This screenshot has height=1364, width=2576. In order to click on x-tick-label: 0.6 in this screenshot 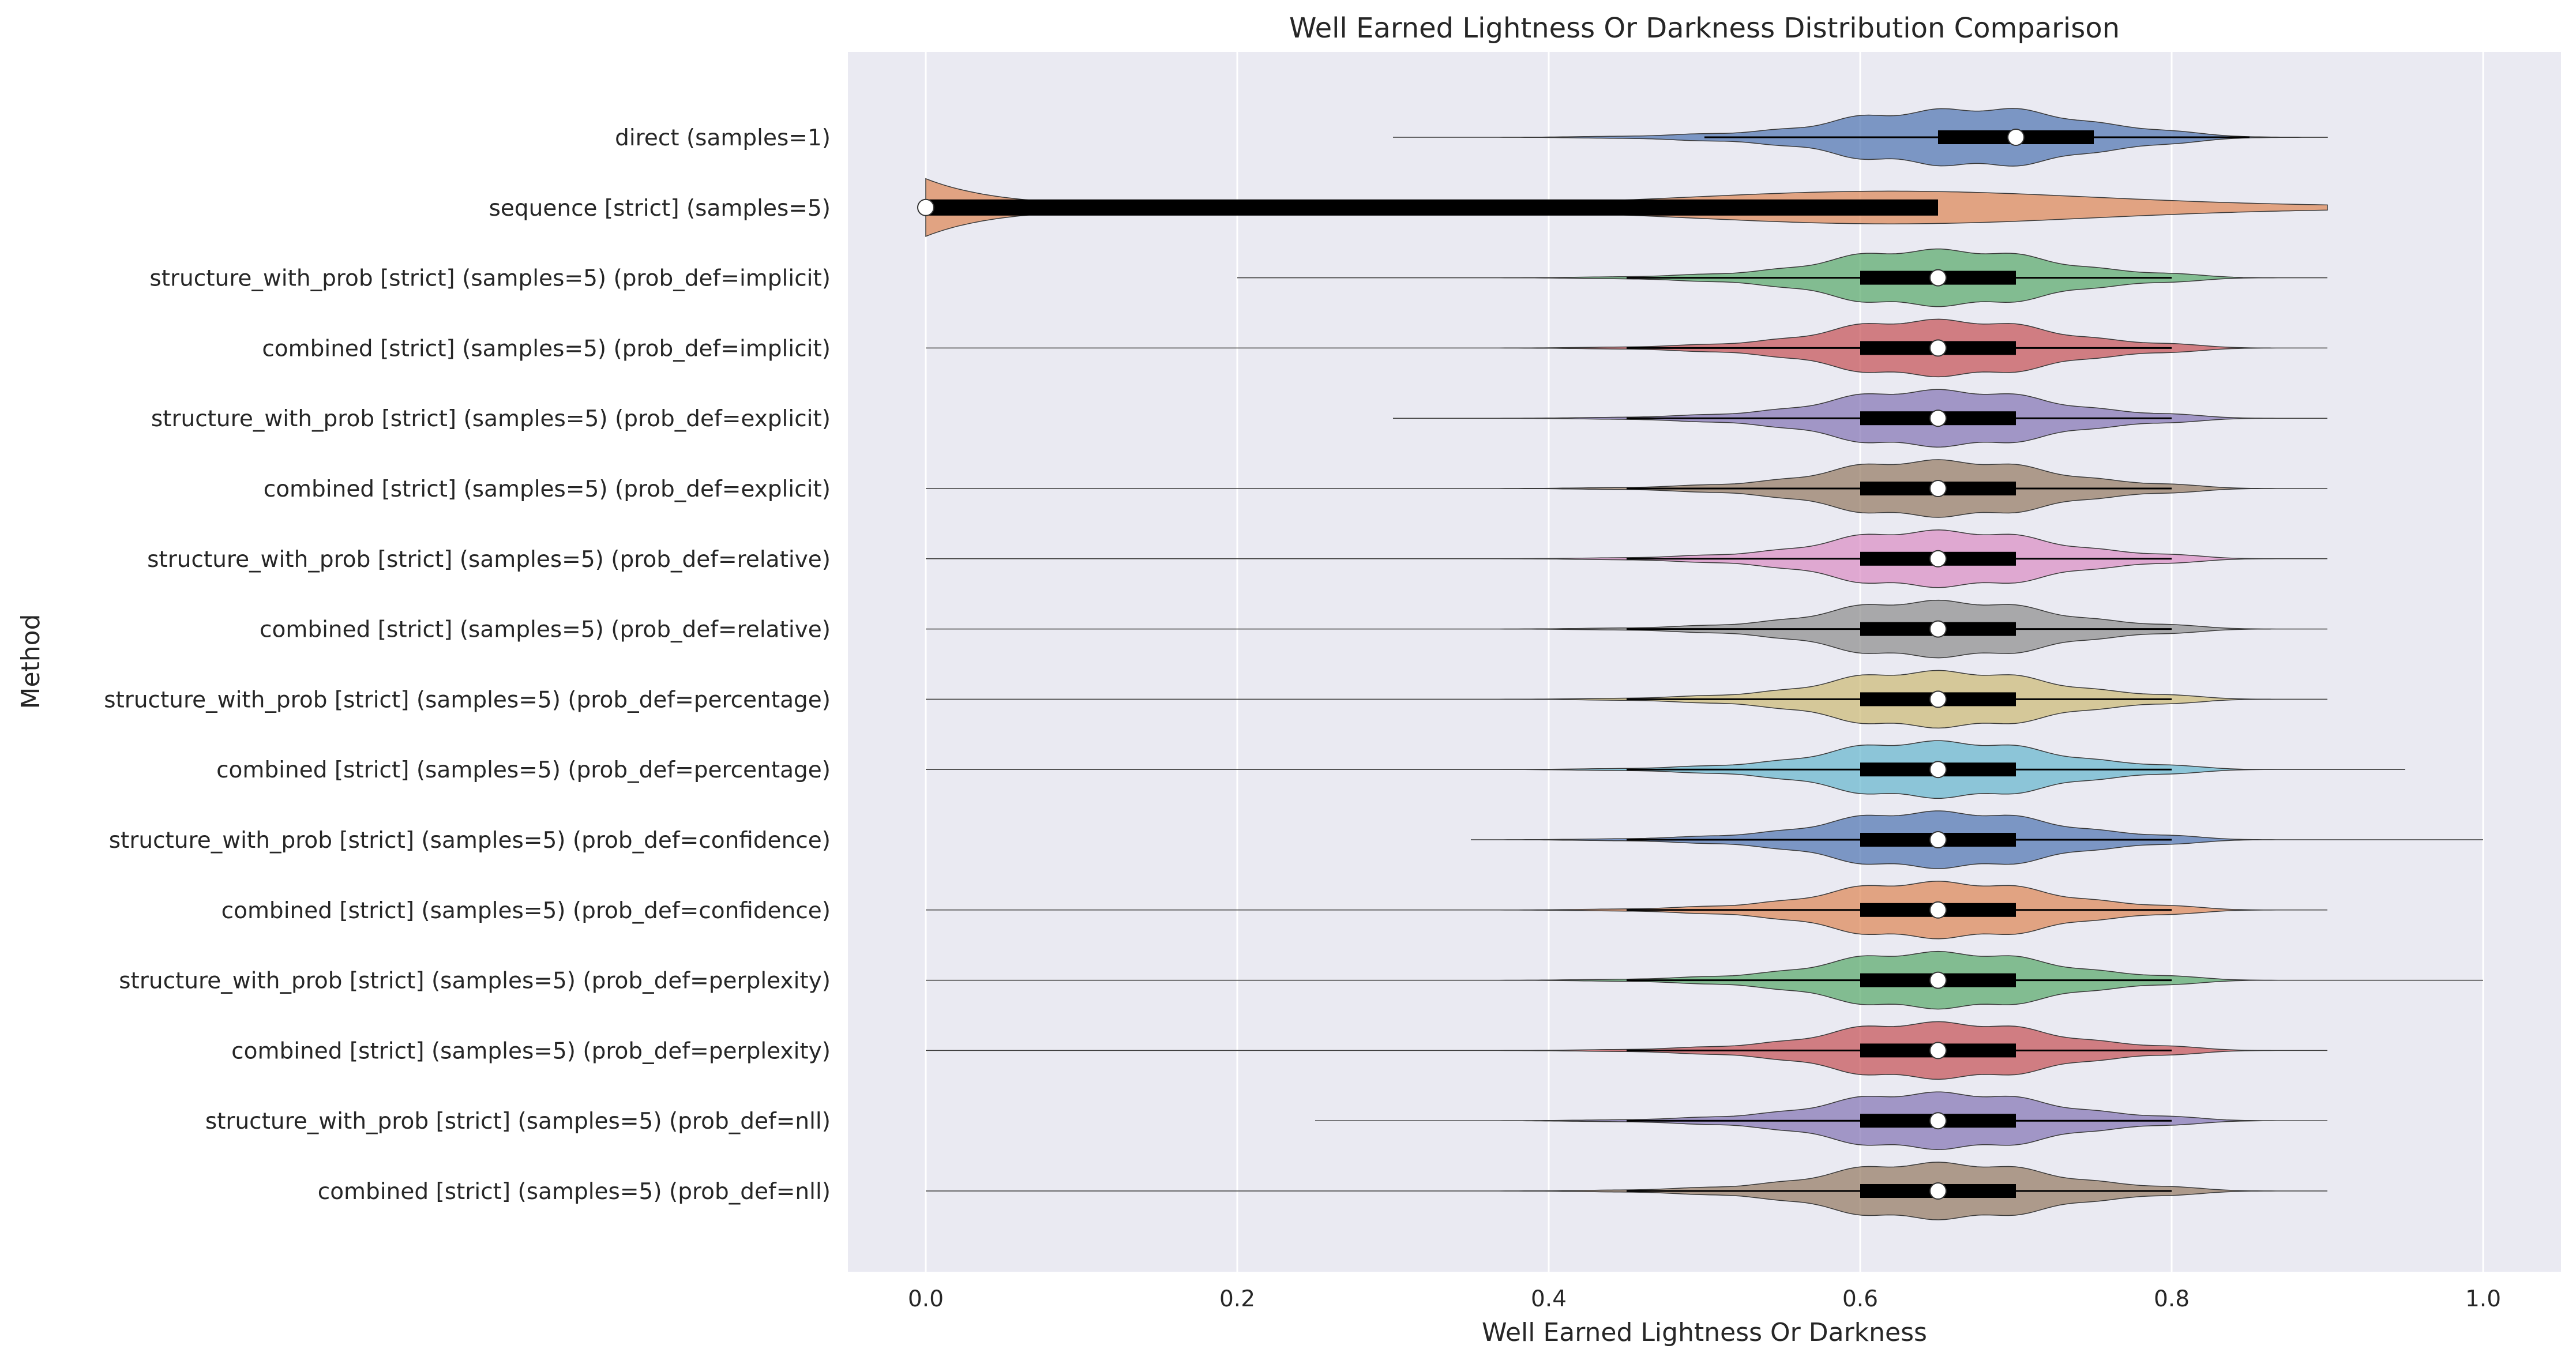, I will do `click(1860, 1299)`.